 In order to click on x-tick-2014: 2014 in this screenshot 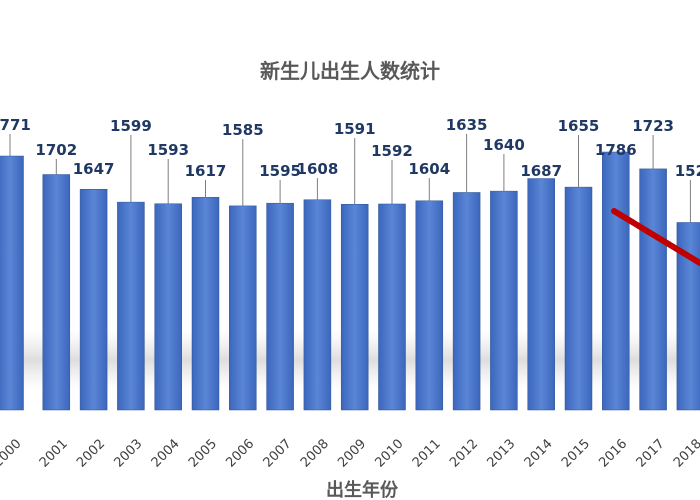, I will do `click(539, 454)`.